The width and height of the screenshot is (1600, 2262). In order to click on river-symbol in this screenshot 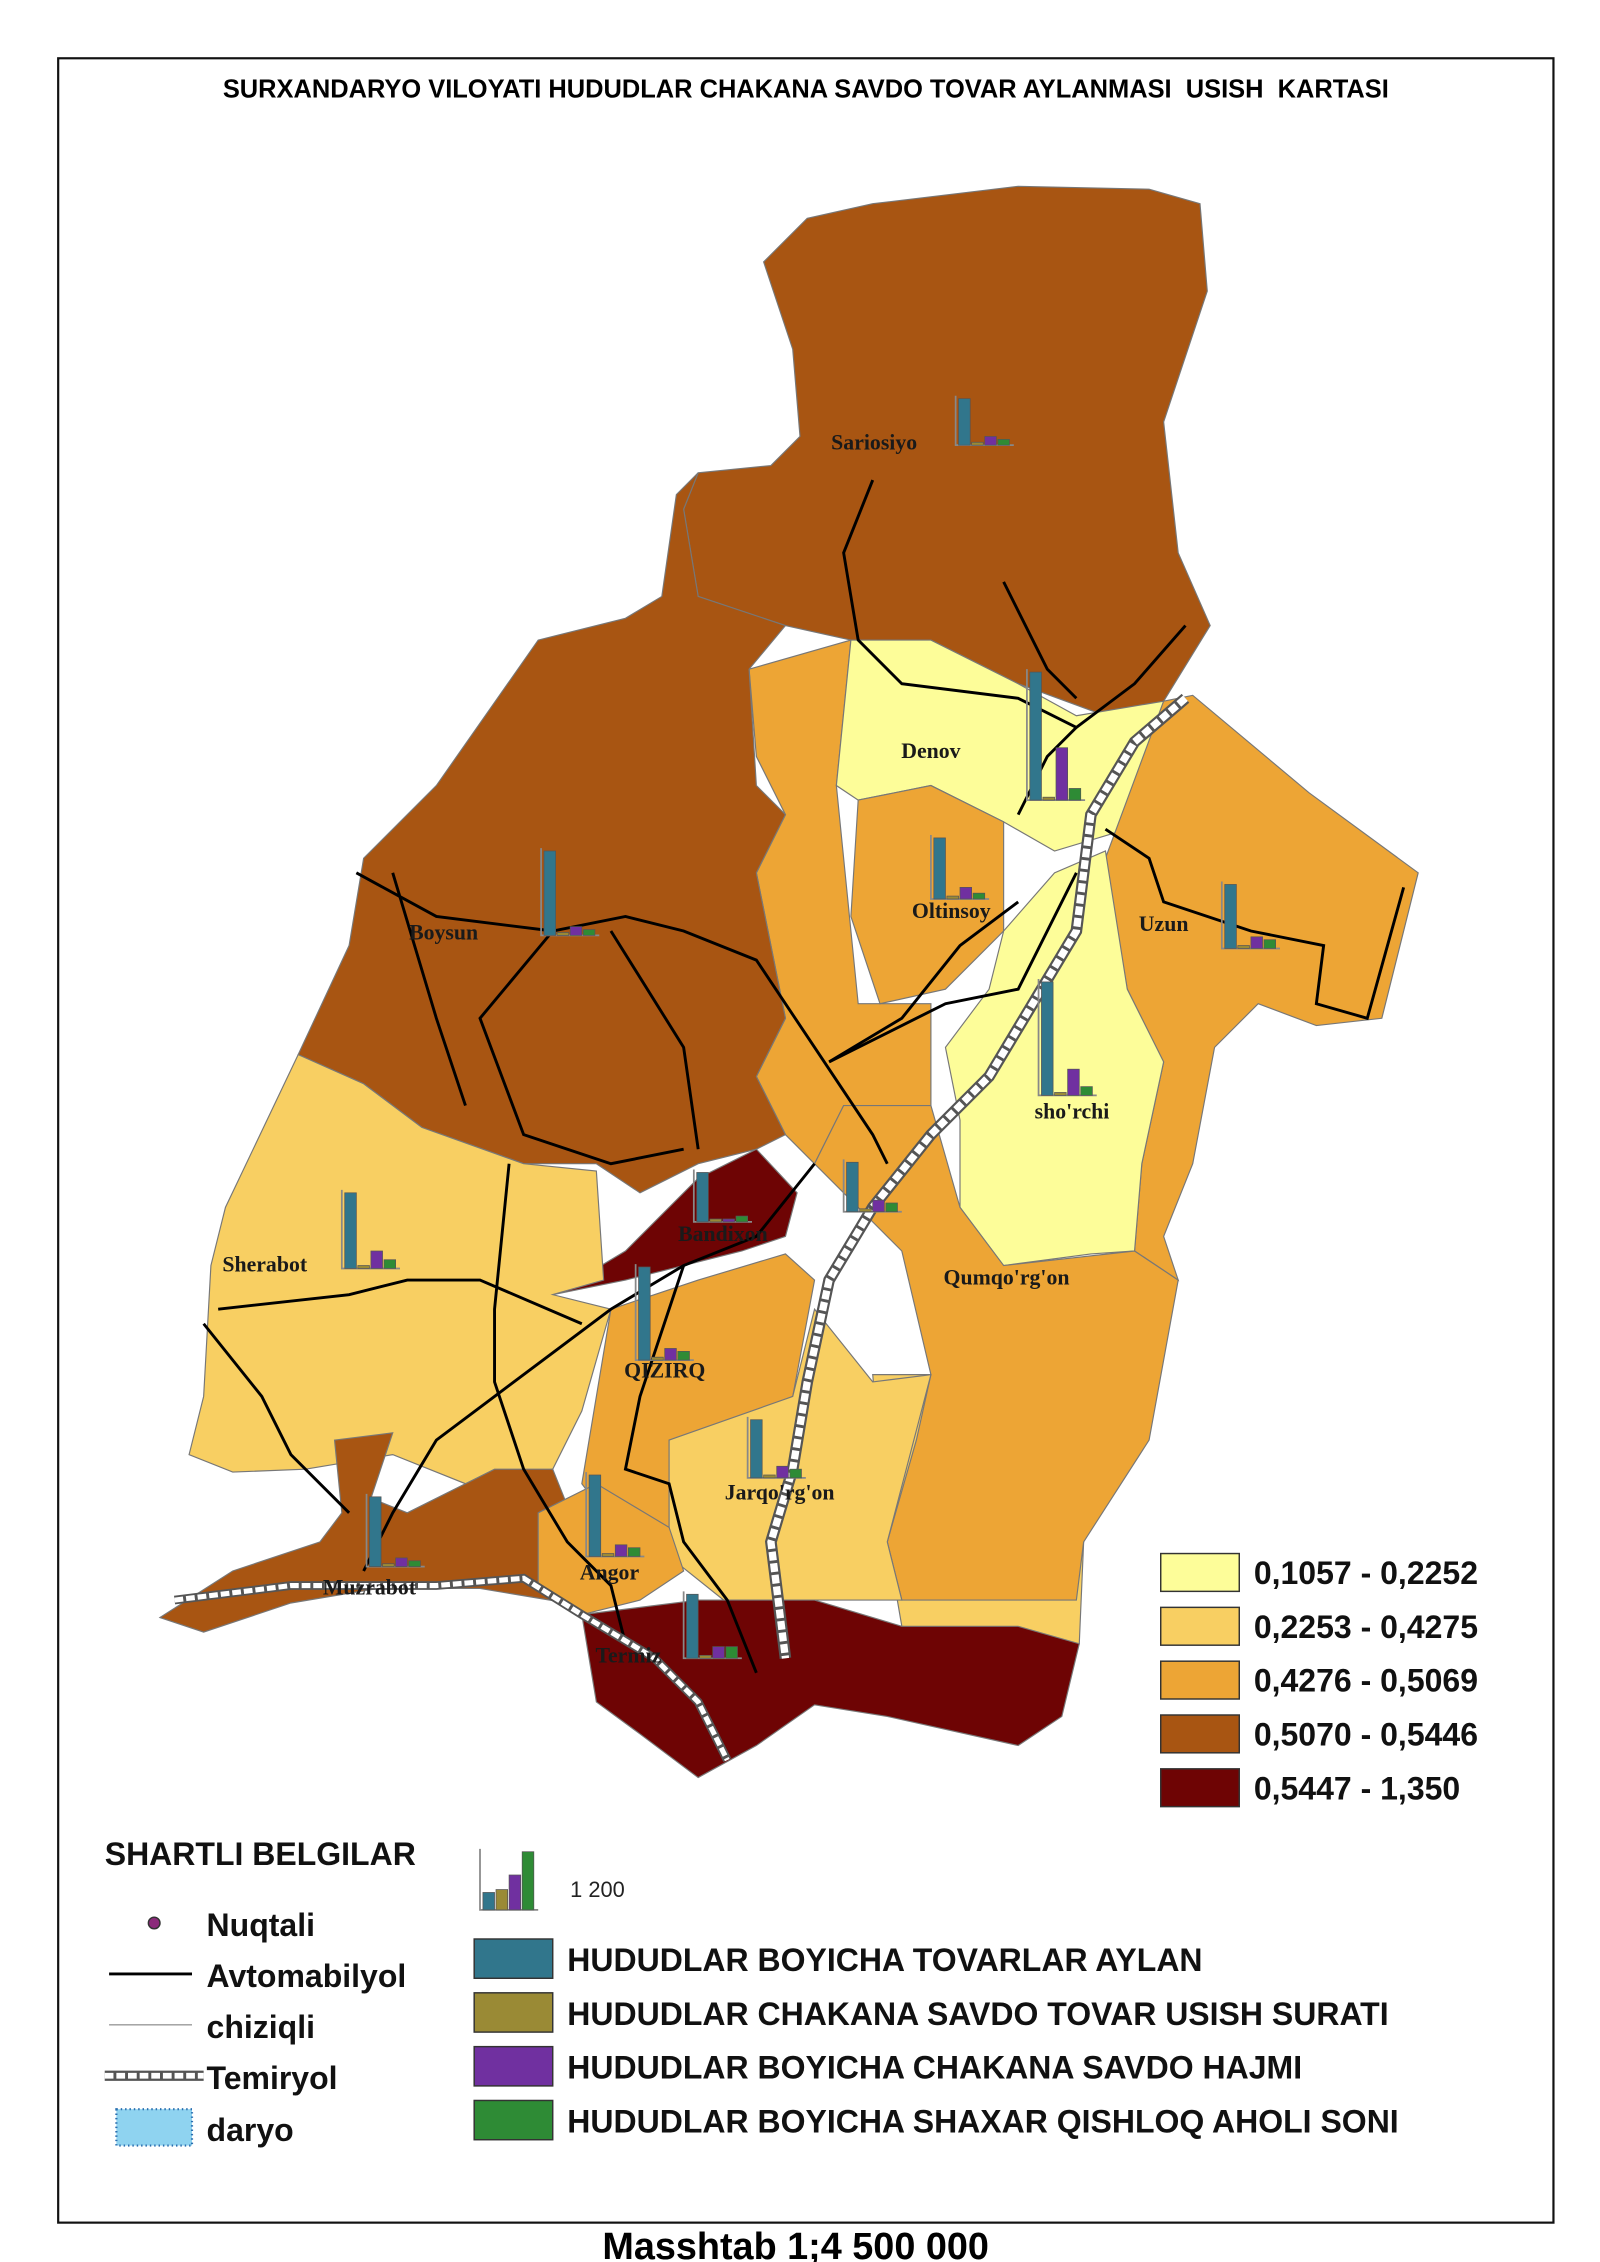, I will do `click(154, 2127)`.